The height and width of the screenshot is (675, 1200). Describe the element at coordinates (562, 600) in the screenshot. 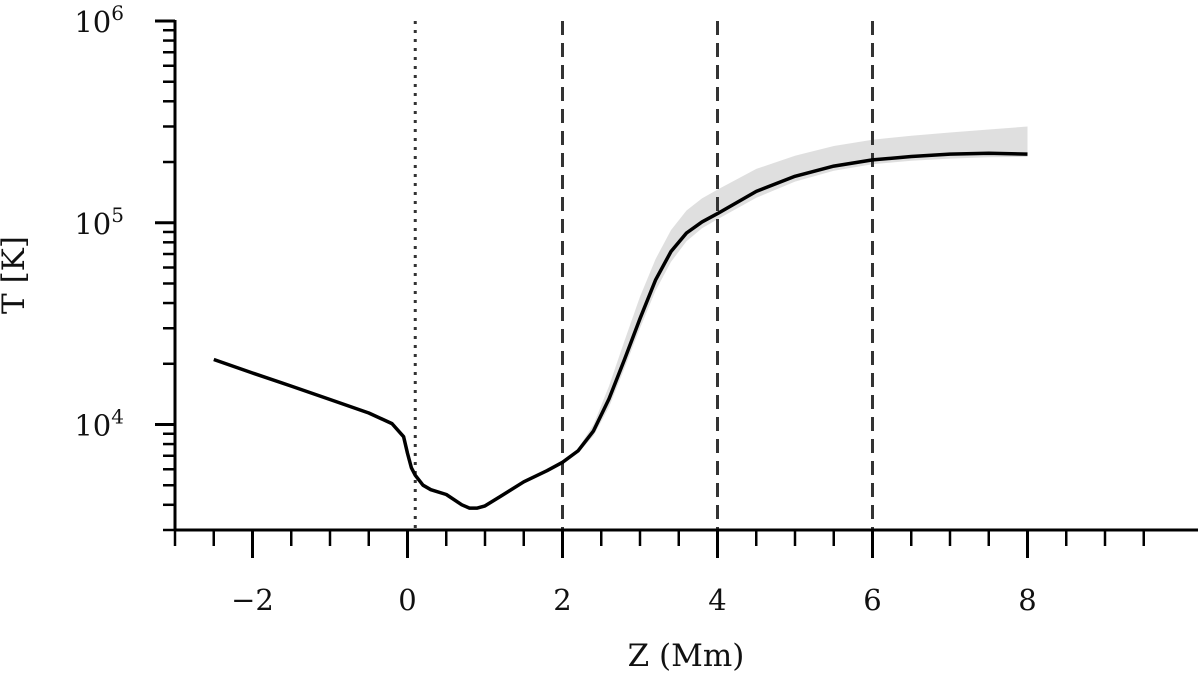

I see `x-tick-label: 2` at that location.